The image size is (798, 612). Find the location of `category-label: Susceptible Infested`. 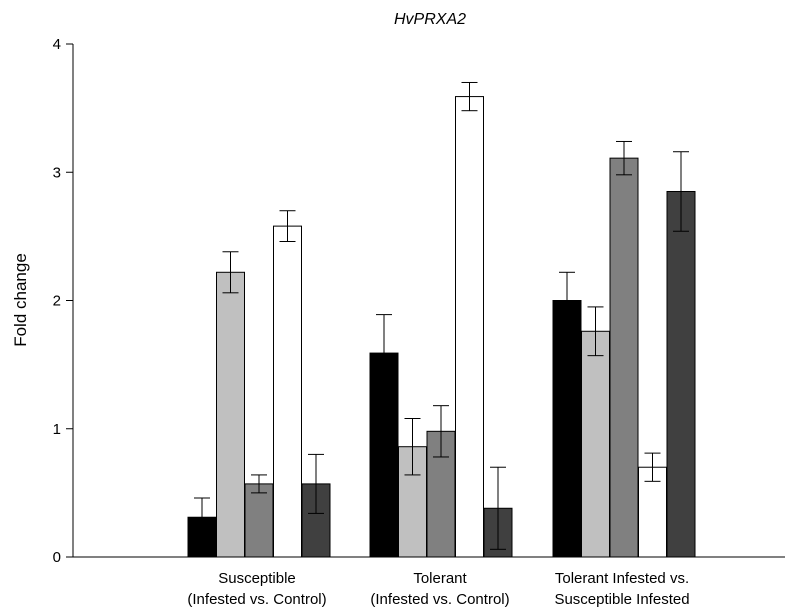

category-label: Susceptible Infested is located at coordinates (621, 599).